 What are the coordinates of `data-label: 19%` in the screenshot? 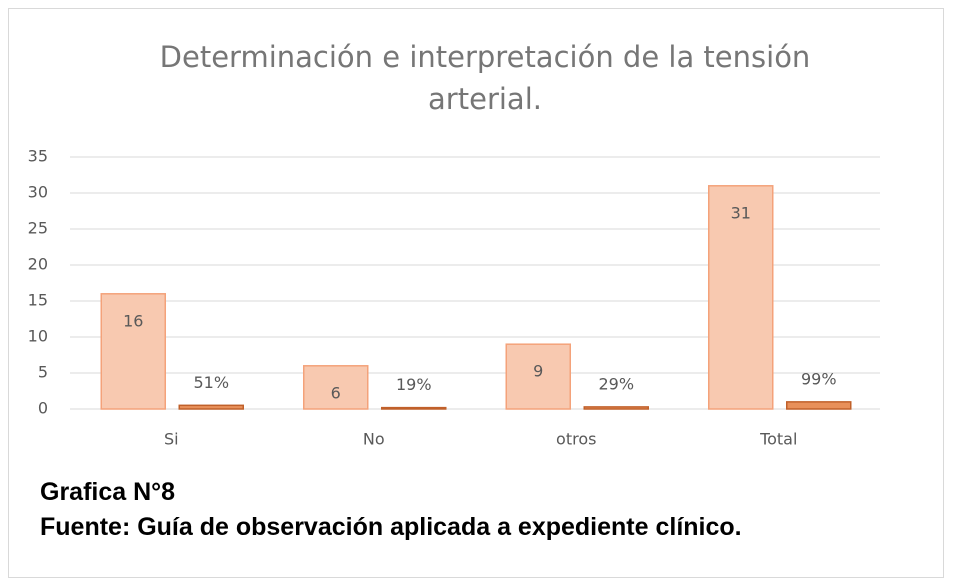 It's located at (414, 384).